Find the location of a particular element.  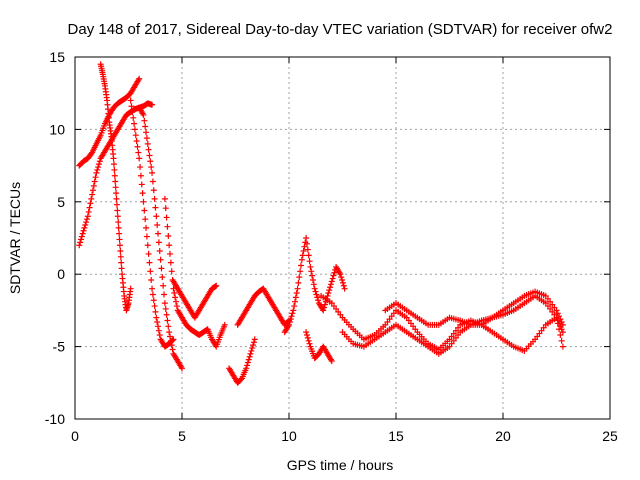

y-tick-label: 5 is located at coordinates (61, 202).